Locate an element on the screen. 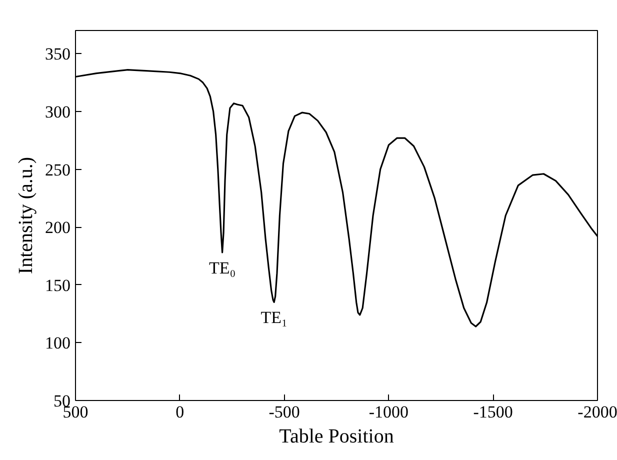 This screenshot has height=460, width=617. annotation: TE₀ is located at coordinates (222, 268).